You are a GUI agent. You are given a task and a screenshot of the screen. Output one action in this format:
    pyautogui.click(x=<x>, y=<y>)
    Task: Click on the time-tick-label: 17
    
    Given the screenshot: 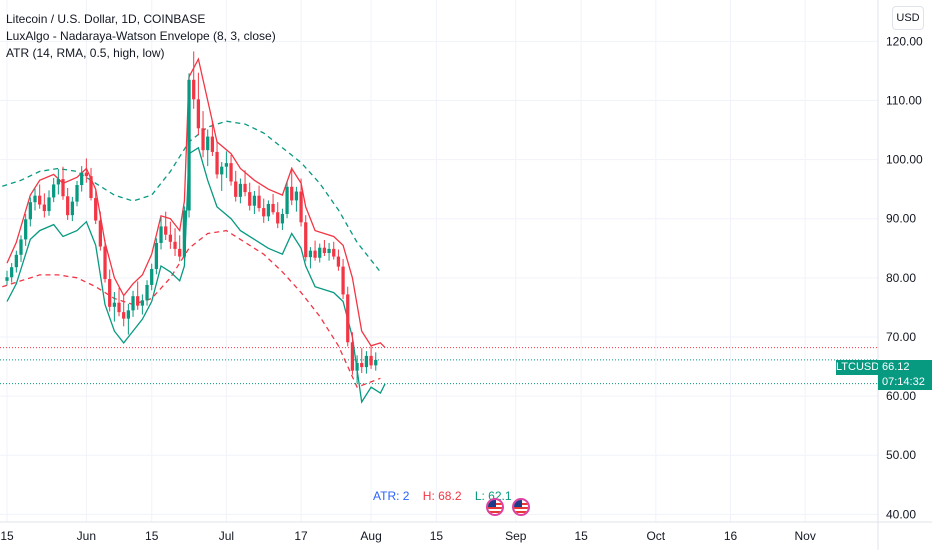 What is the action you would take?
    pyautogui.click(x=301, y=536)
    